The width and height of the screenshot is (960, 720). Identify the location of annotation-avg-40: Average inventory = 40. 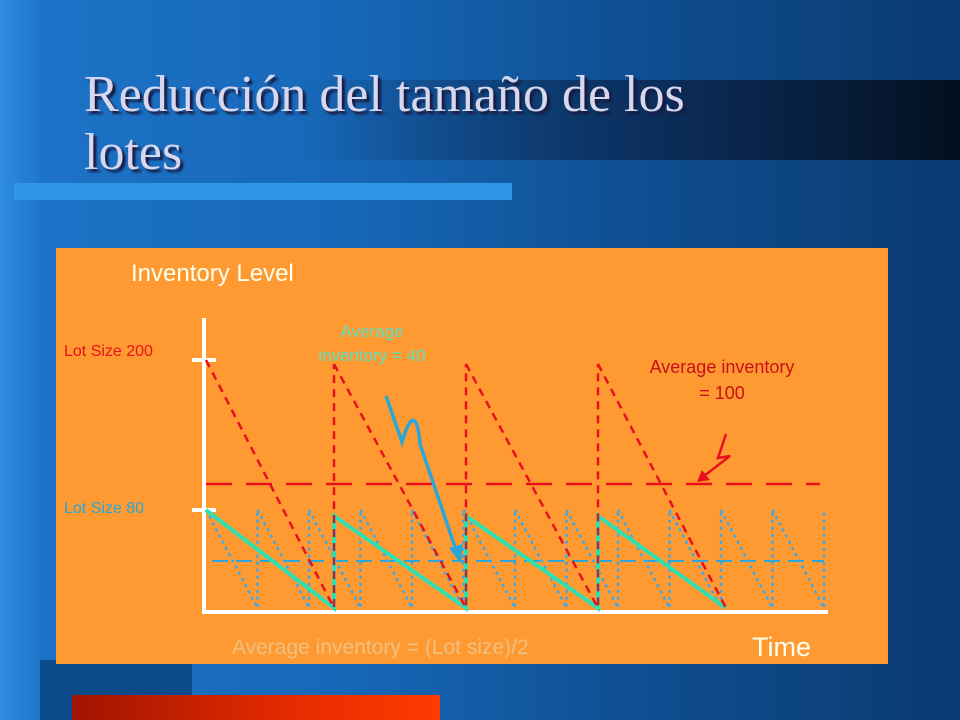
(372, 343).